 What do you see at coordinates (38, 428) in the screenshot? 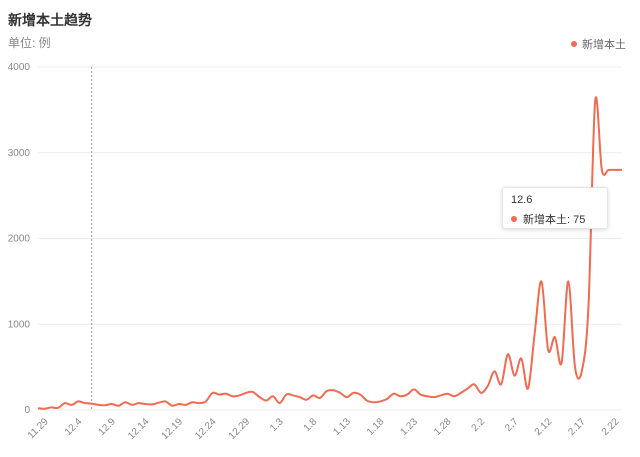
I see `x-tick-label: 11.29` at bounding box center [38, 428].